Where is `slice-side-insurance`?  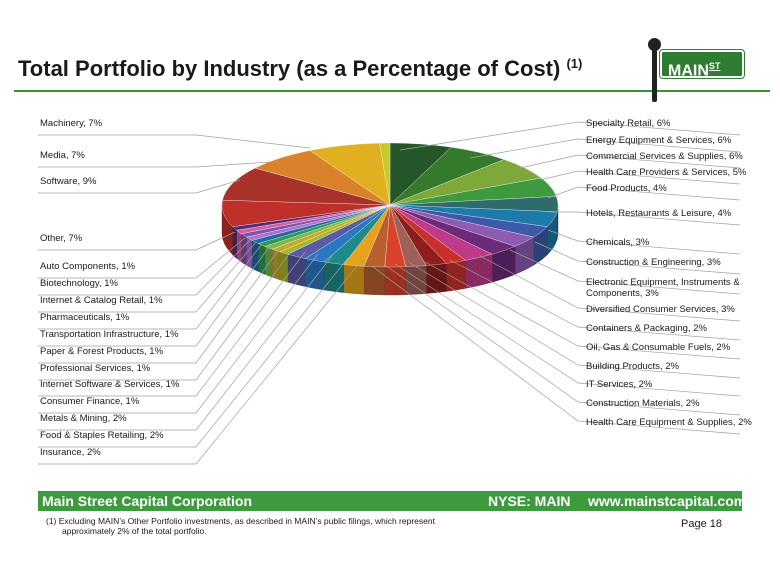
slice-side-insurance is located at coordinates (333, 277).